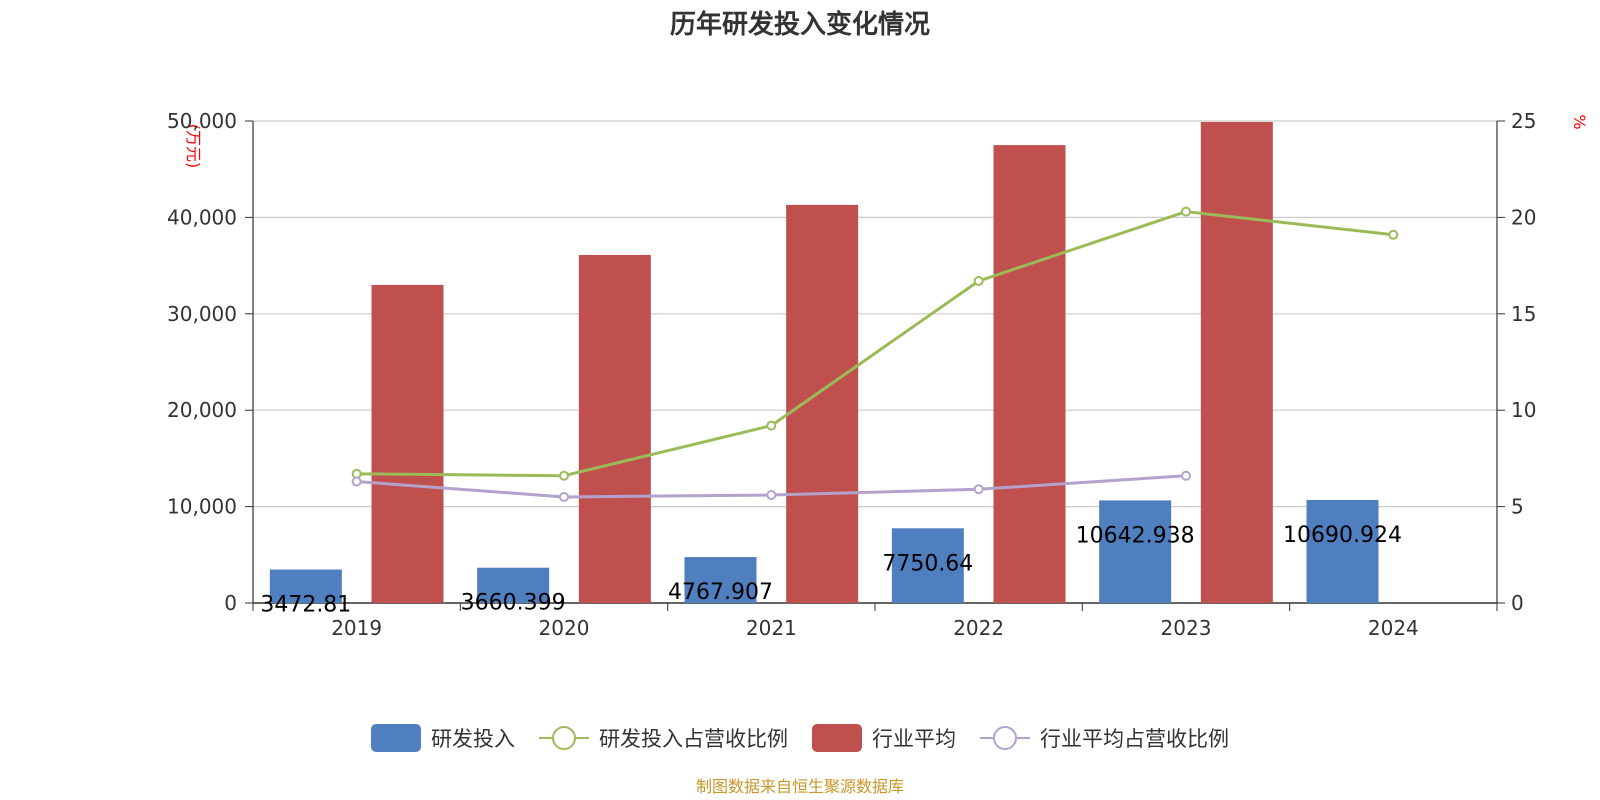  I want to click on y-right-tick-label: 15, so click(1523, 314).